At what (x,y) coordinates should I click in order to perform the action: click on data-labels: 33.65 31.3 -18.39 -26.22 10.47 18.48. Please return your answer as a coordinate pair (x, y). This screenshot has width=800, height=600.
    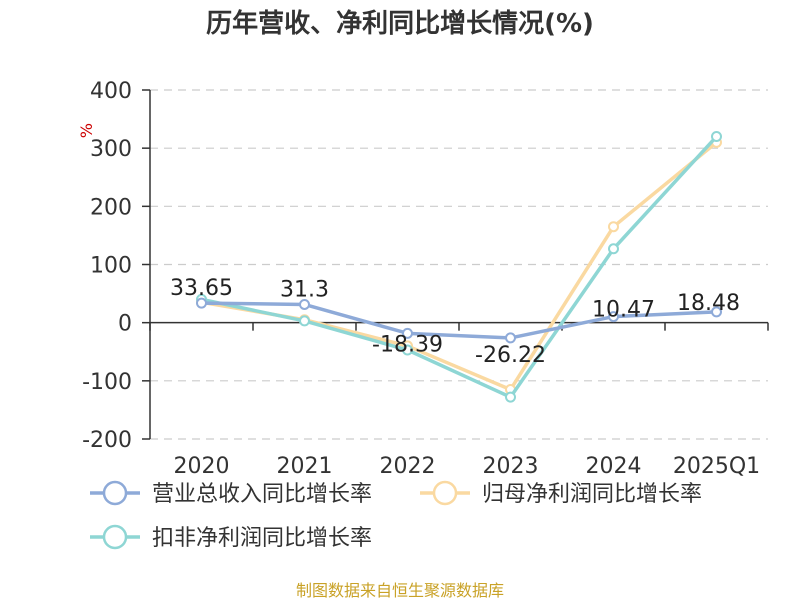
    Looking at the image, I should click on (455, 322).